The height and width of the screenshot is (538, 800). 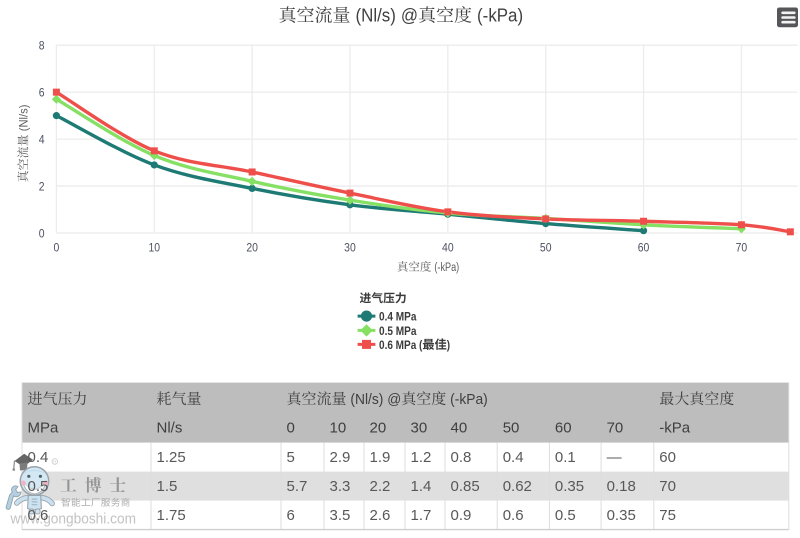 I want to click on svg-text: 5.7, so click(x=297, y=486).